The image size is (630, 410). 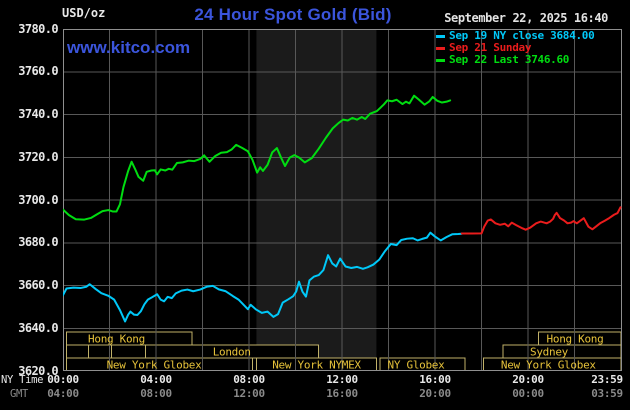 I want to click on legend-item: Sep 19 NY close 3684.00, so click(x=515, y=35).